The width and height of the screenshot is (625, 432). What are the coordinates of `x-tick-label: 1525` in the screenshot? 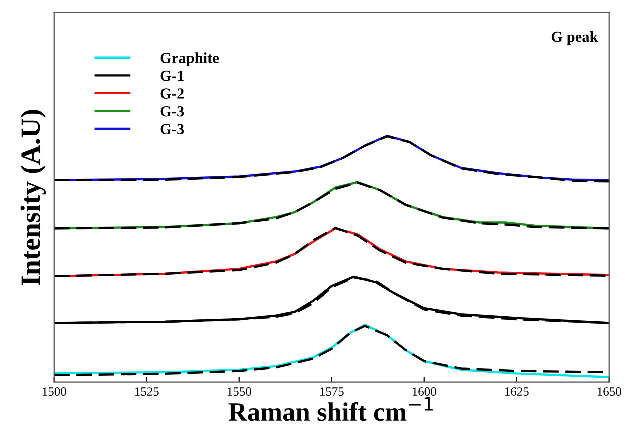 It's located at (147, 392).